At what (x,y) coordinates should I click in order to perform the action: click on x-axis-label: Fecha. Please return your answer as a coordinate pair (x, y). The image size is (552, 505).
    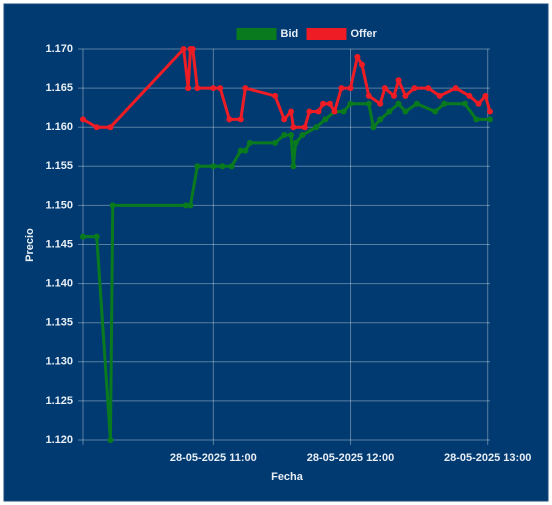
    Looking at the image, I should click on (287, 477).